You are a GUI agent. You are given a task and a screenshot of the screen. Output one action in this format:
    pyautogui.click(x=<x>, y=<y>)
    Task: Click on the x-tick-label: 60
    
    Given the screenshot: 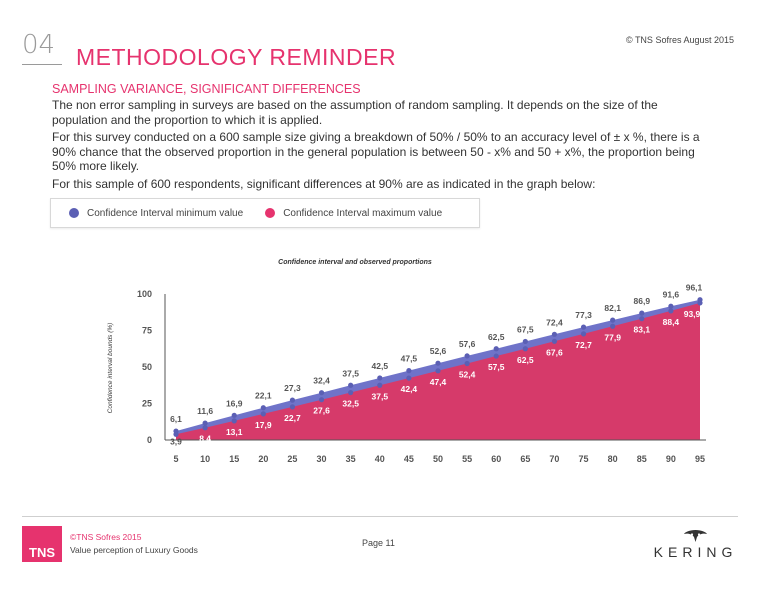 What is the action you would take?
    pyautogui.click(x=496, y=459)
    